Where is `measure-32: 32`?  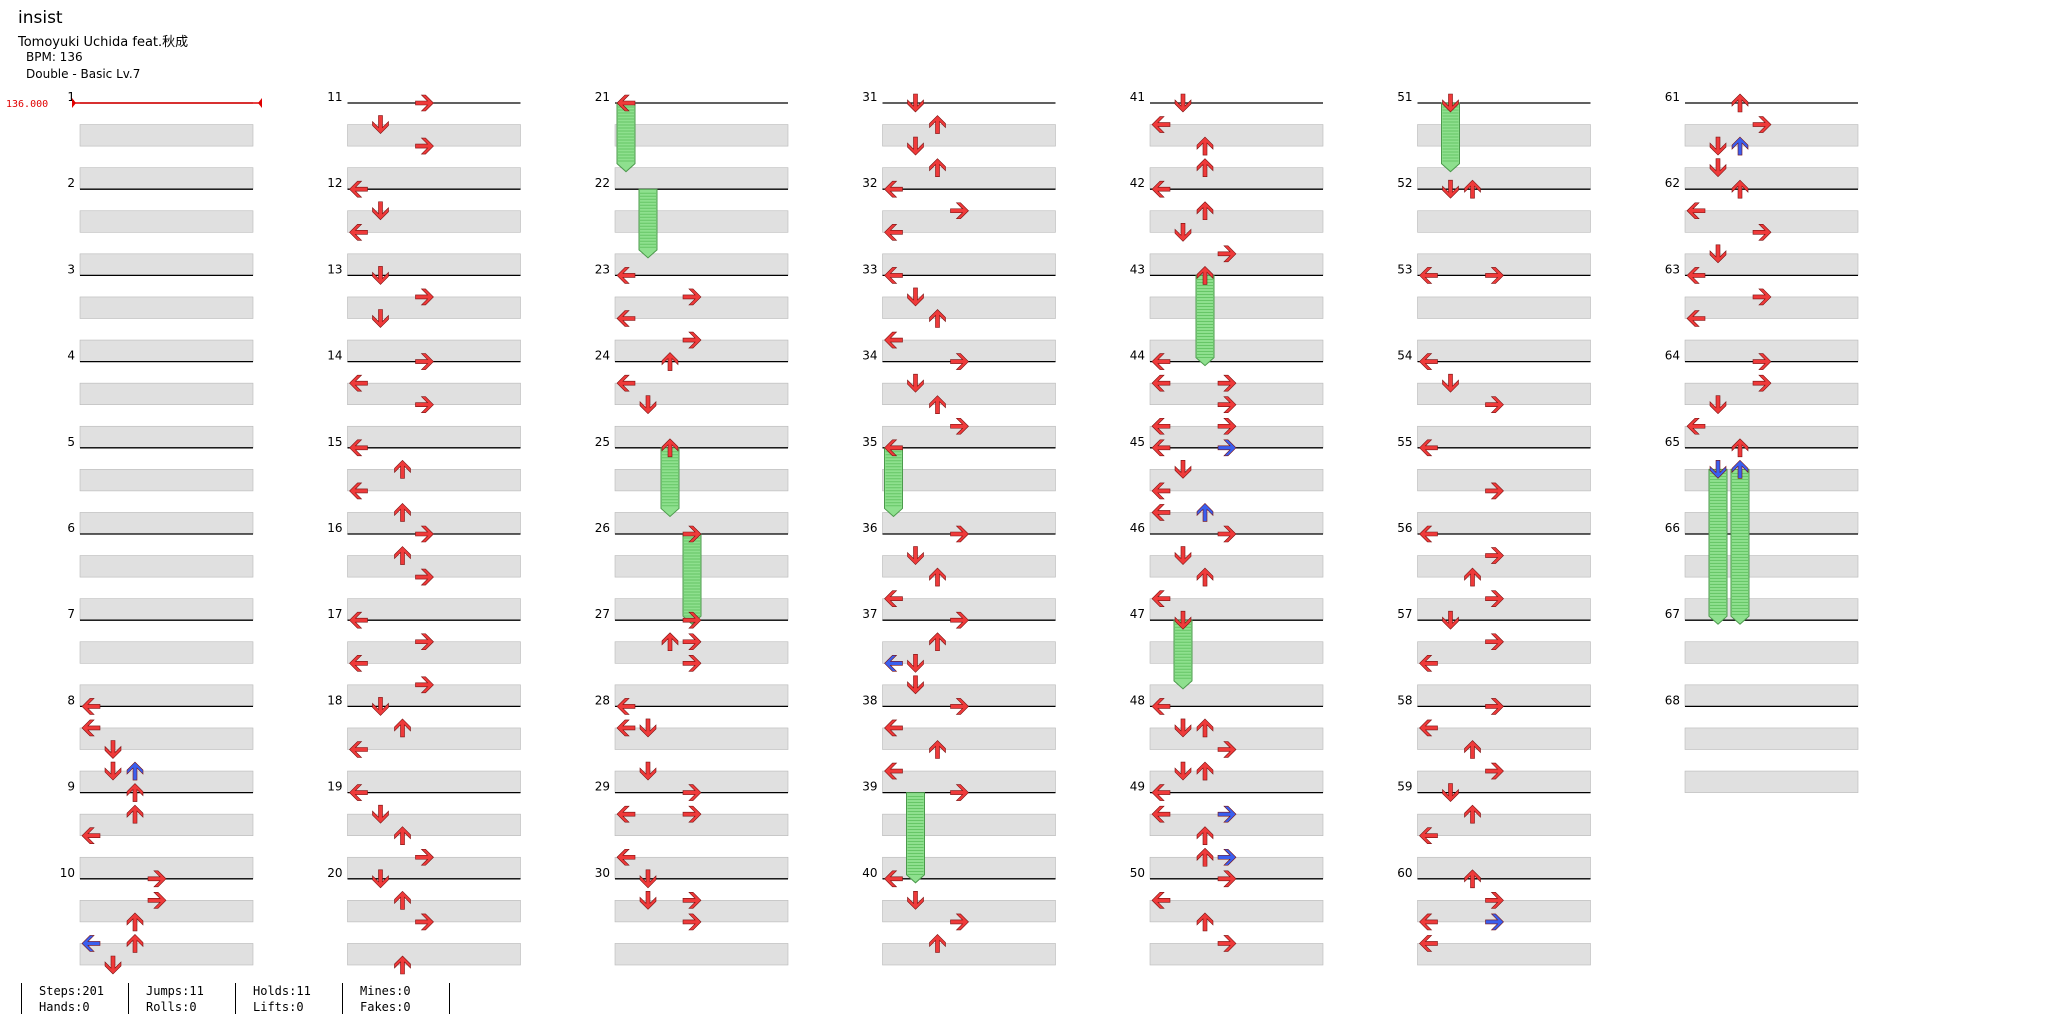 measure-32: 32 is located at coordinates (959, 226).